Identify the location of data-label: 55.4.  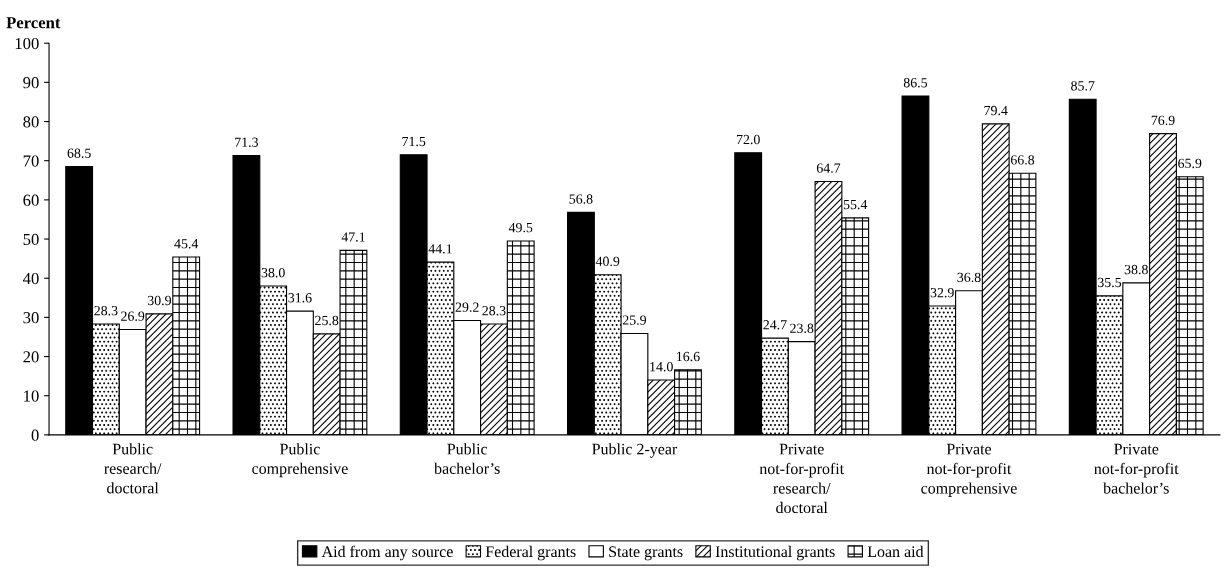
(855, 204).